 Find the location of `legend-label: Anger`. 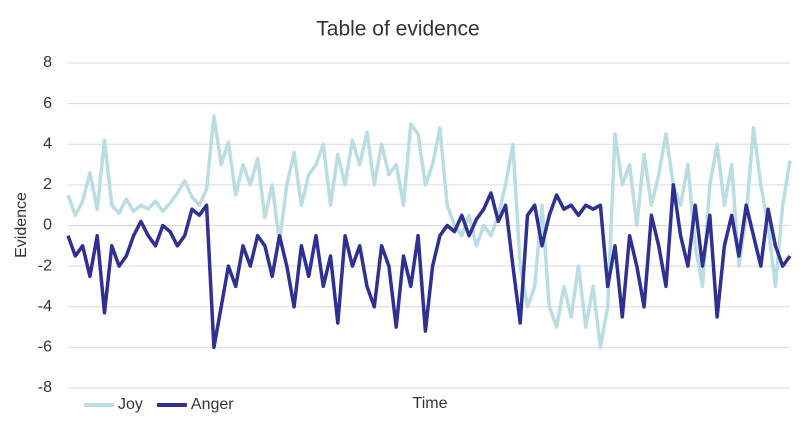

legend-label: Anger is located at coordinates (212, 404).